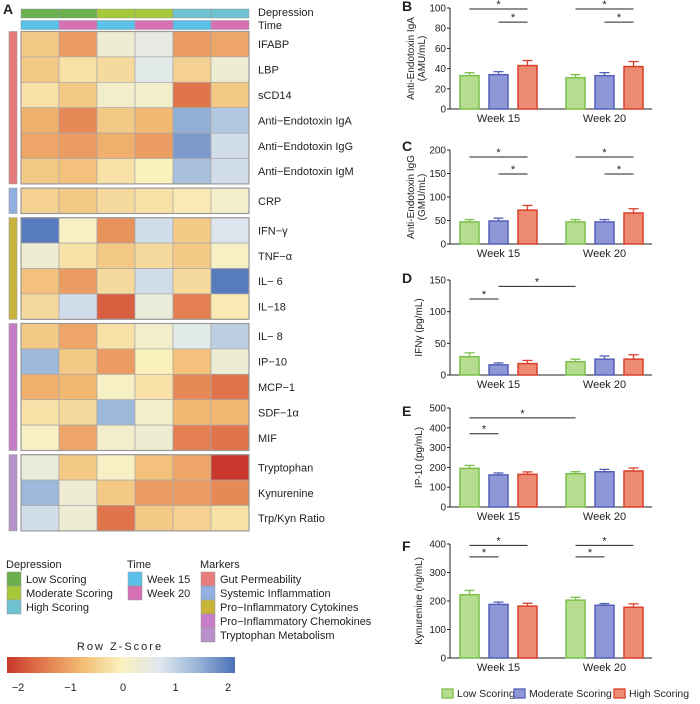 This screenshot has width=700, height=704. I want to click on colorscale-tick: 2, so click(228, 688).